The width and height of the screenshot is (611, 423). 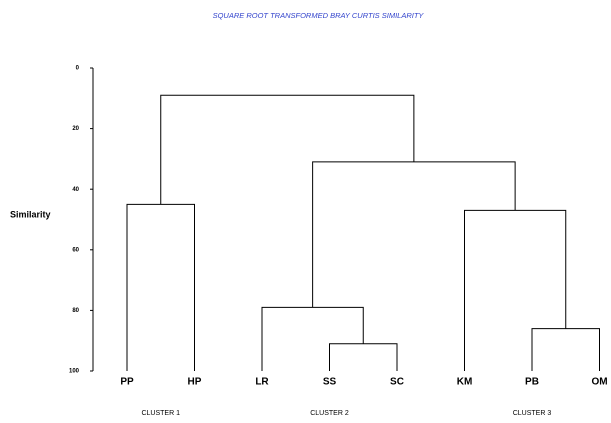 What do you see at coordinates (75, 250) in the screenshot?
I see `y-tick-label: 60` at bounding box center [75, 250].